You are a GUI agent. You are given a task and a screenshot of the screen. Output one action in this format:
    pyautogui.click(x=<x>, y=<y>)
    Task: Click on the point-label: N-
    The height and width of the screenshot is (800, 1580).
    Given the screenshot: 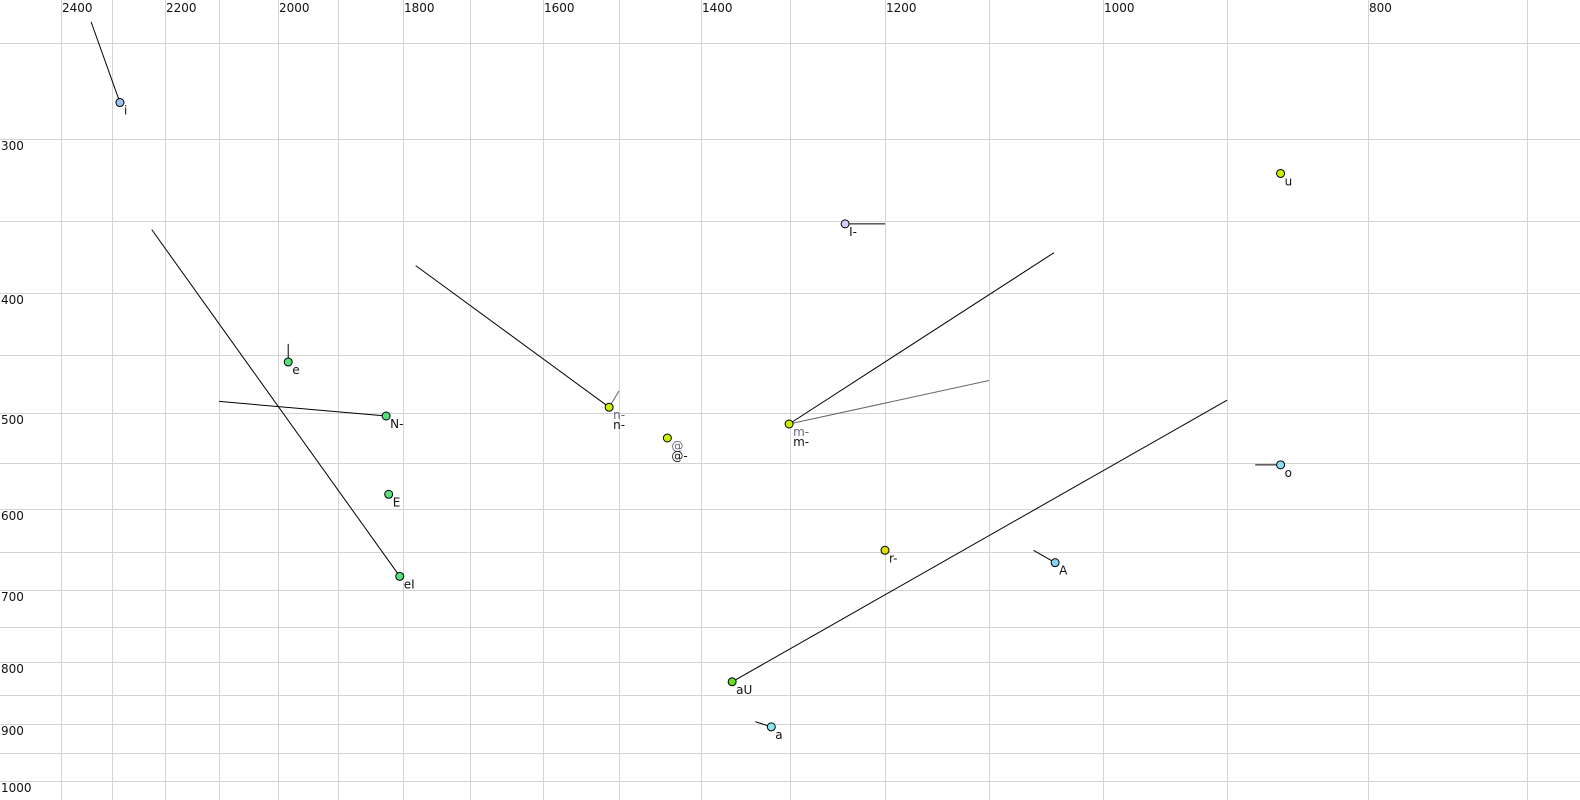 What is the action you would take?
    pyautogui.click(x=396, y=424)
    